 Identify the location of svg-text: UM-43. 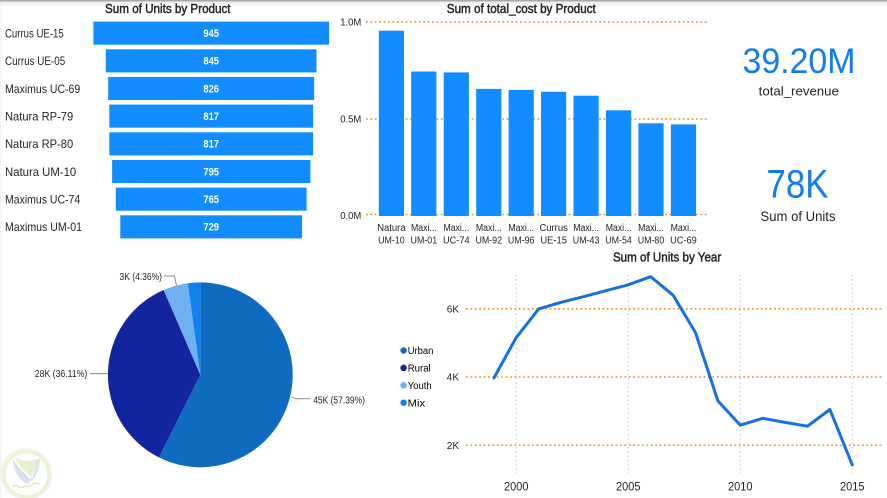
(586, 241).